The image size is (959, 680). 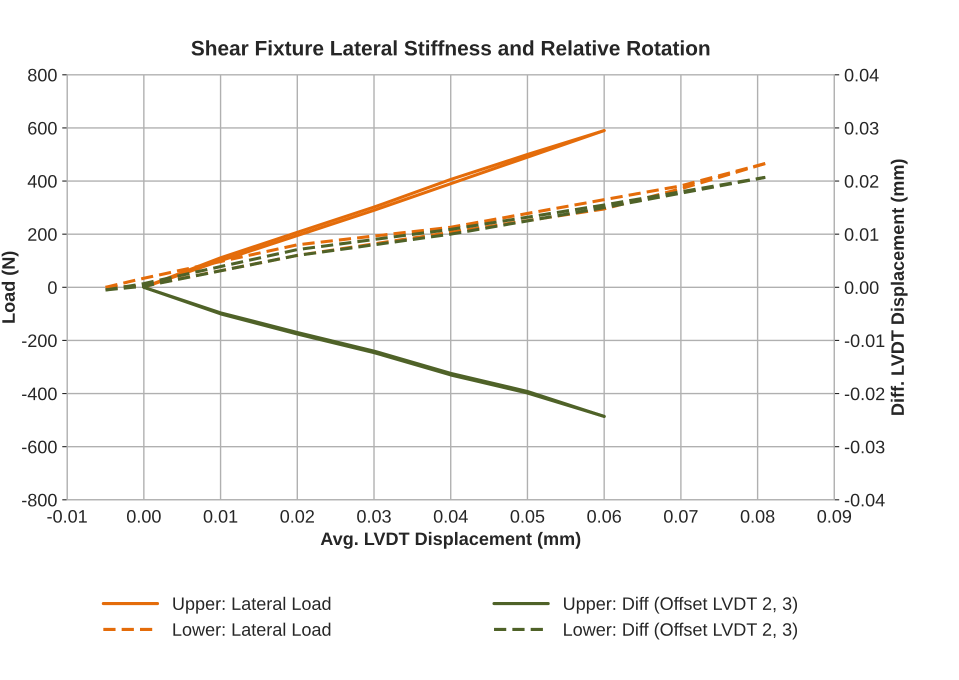 I want to click on y-tick-label: -600, so click(x=39, y=447).